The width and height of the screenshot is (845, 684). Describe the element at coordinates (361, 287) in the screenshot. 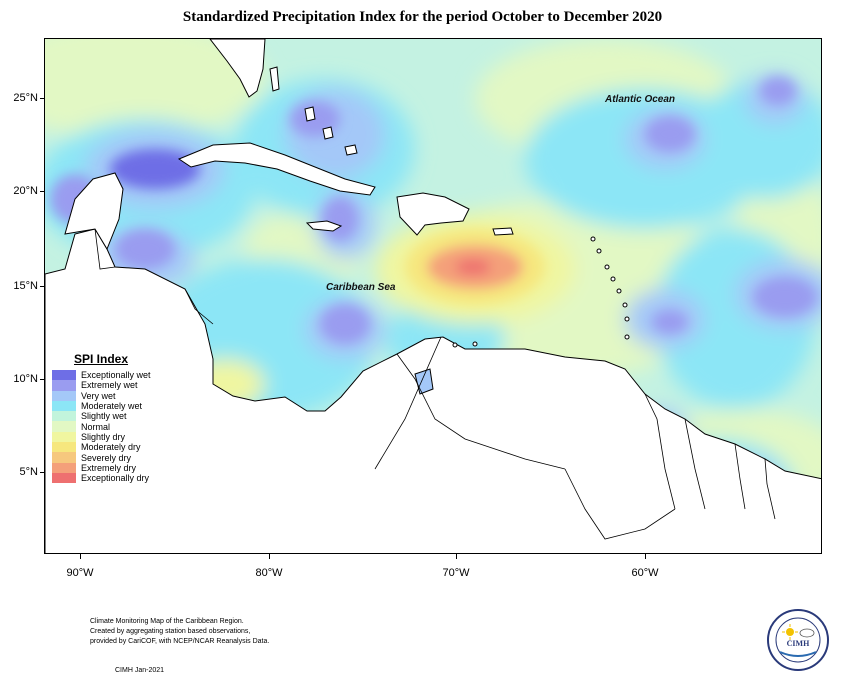

I see `caribbean-sea-label: Caribbean Sea` at that location.